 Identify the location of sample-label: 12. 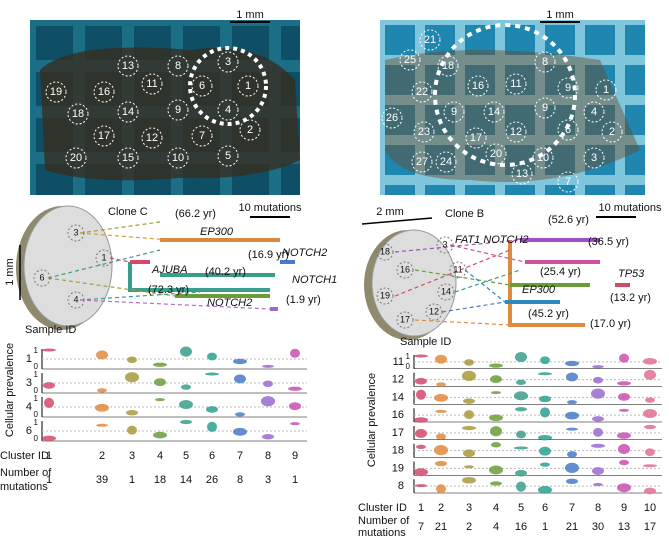
(152, 138).